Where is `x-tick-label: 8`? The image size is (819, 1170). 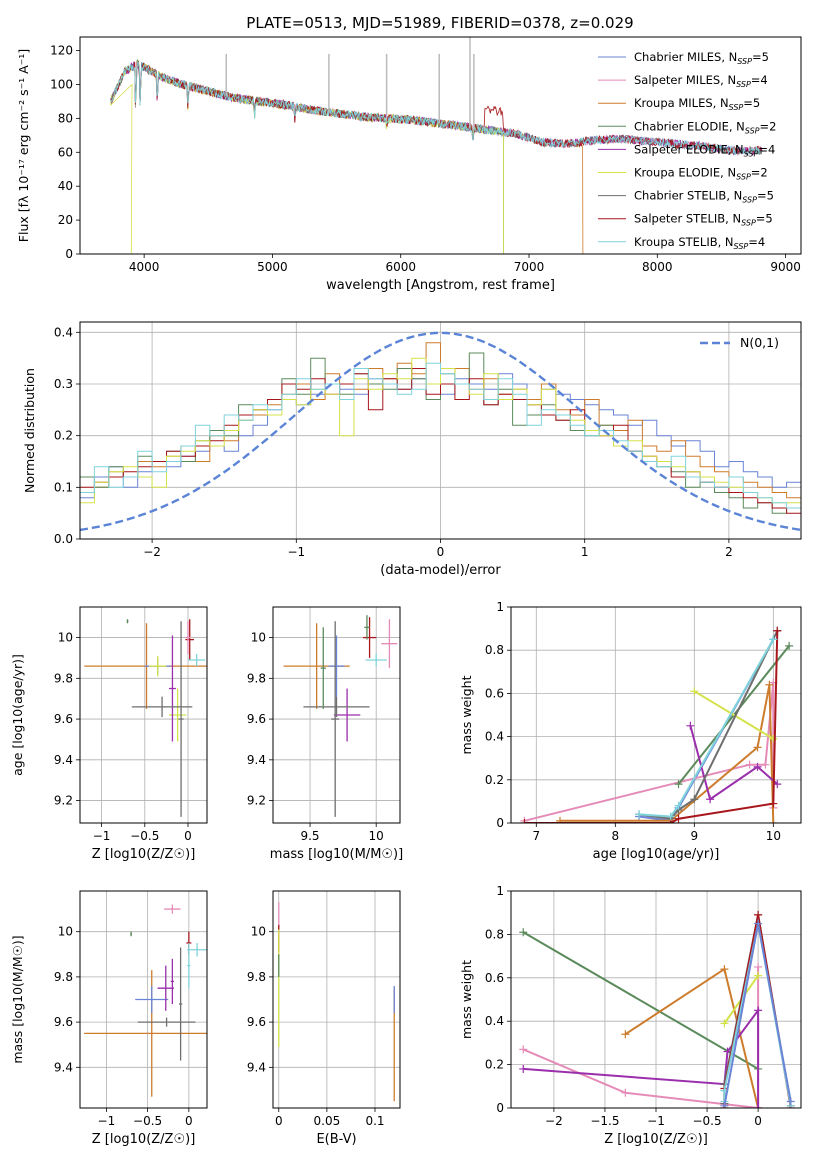 x-tick-label: 8 is located at coordinates (615, 836).